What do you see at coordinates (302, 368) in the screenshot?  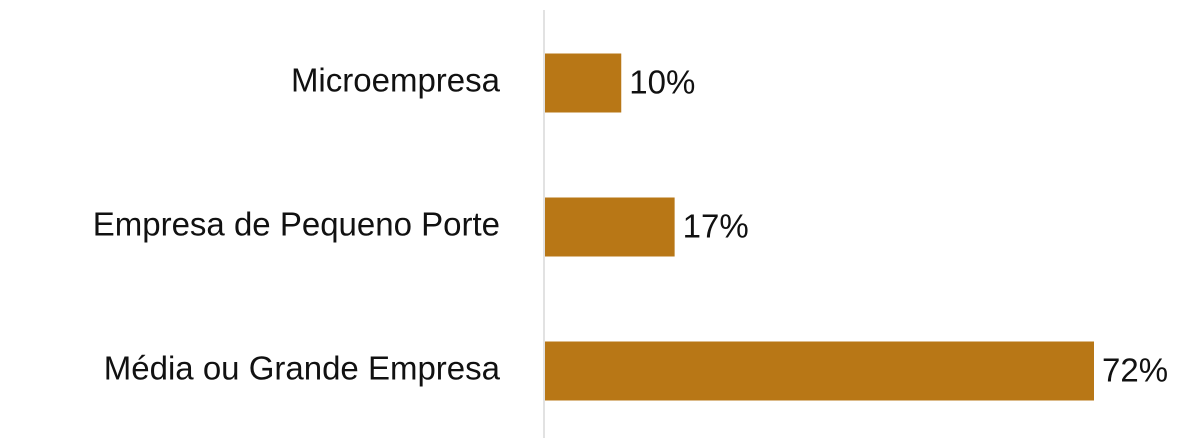 I see `category-label: Média ou Grande Empresa` at bounding box center [302, 368].